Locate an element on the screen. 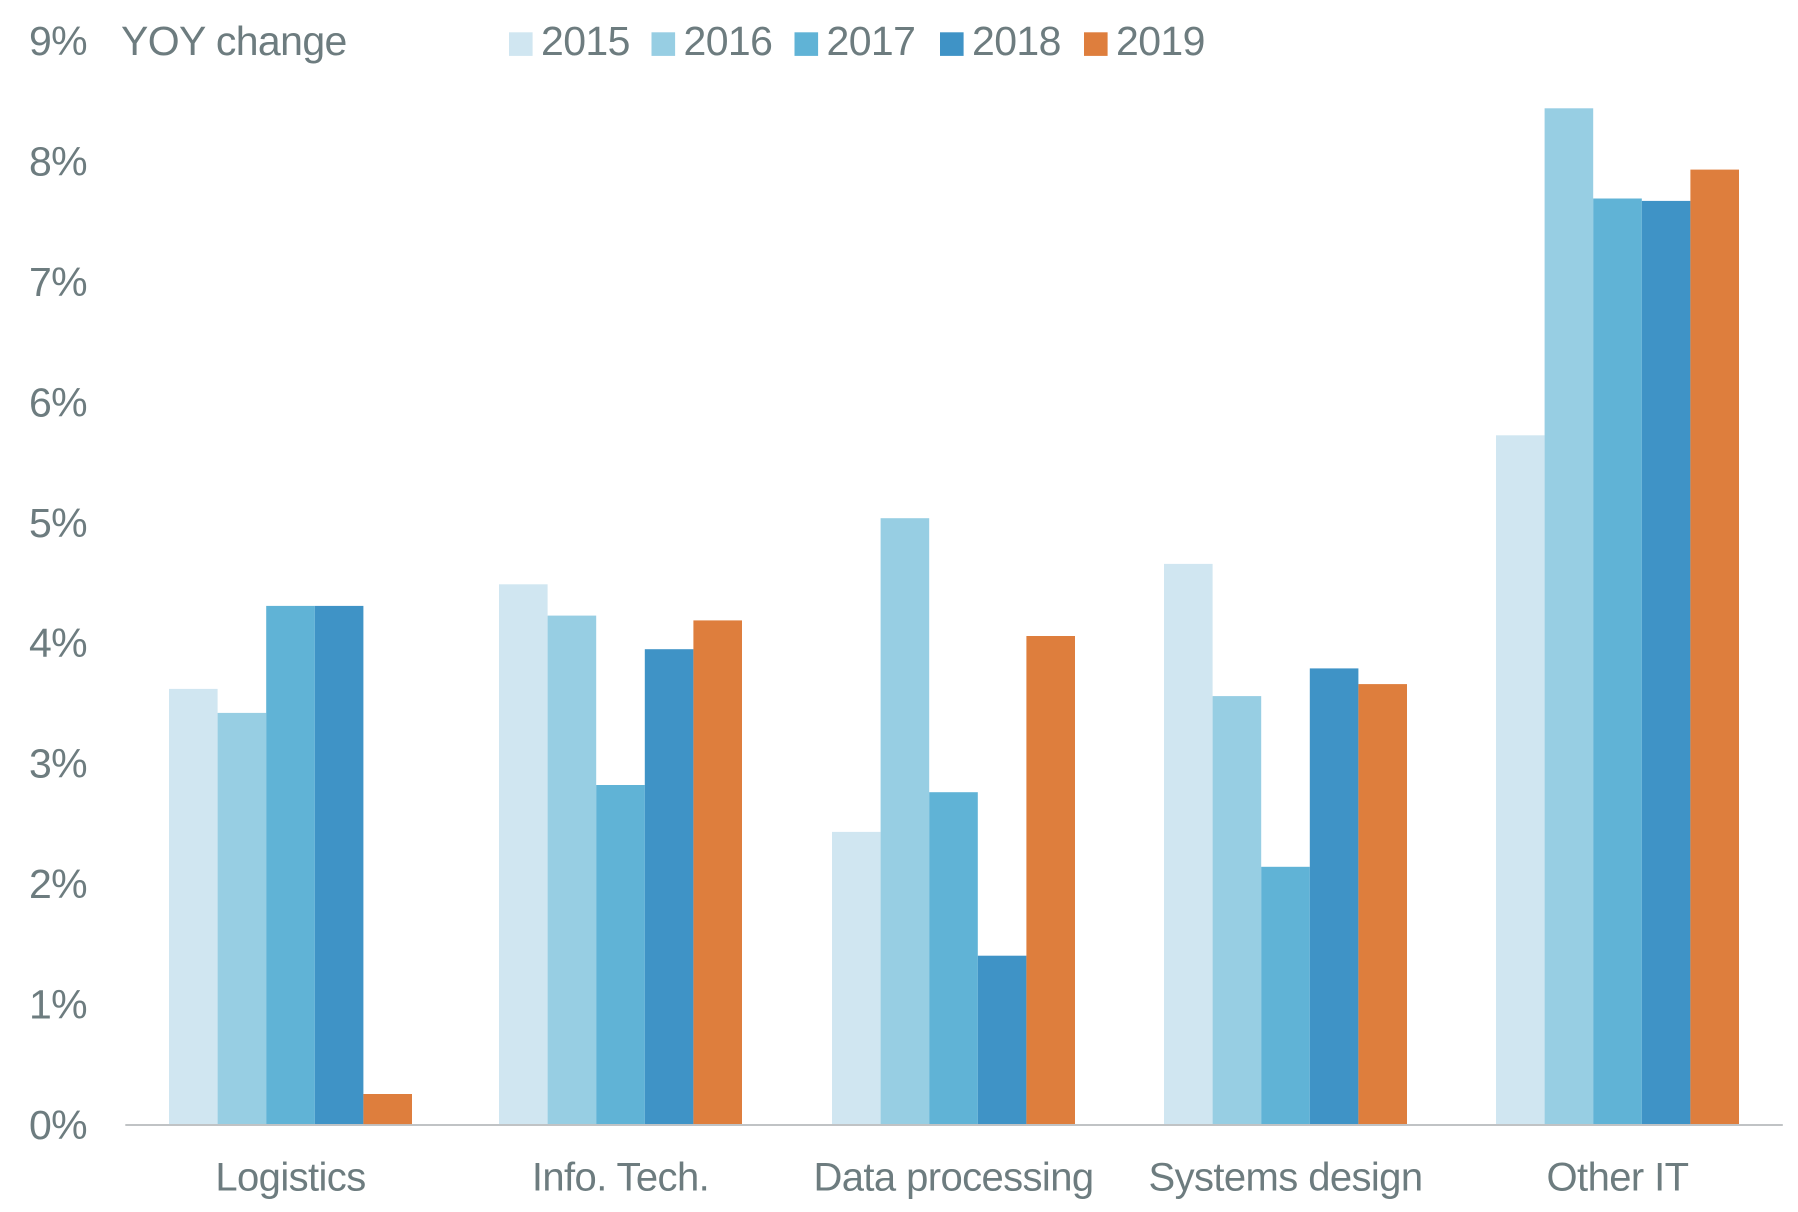 The width and height of the screenshot is (1798, 1212). svg-text: Data processing is located at coordinates (953, 1178).